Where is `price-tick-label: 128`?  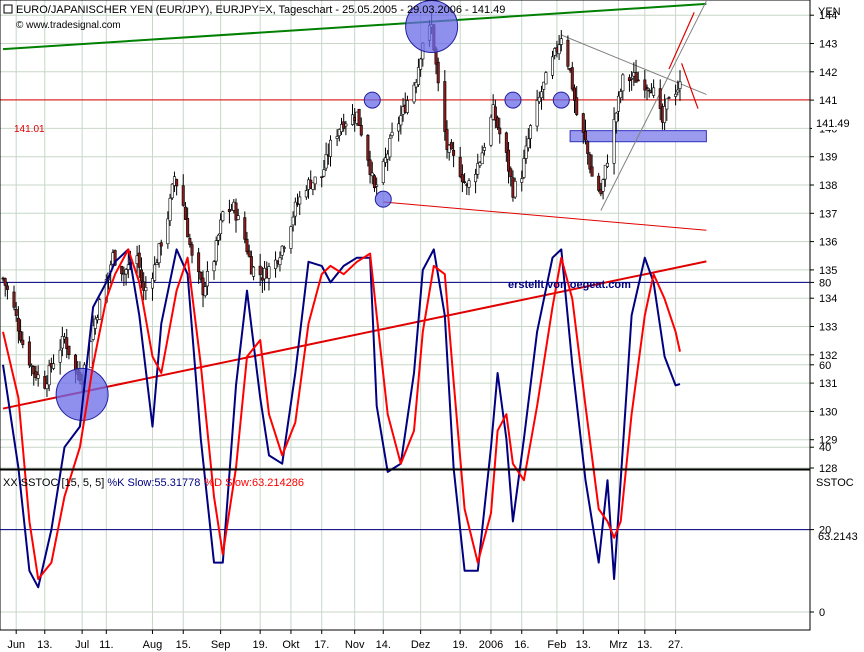 price-tick-label: 128 is located at coordinates (828, 469).